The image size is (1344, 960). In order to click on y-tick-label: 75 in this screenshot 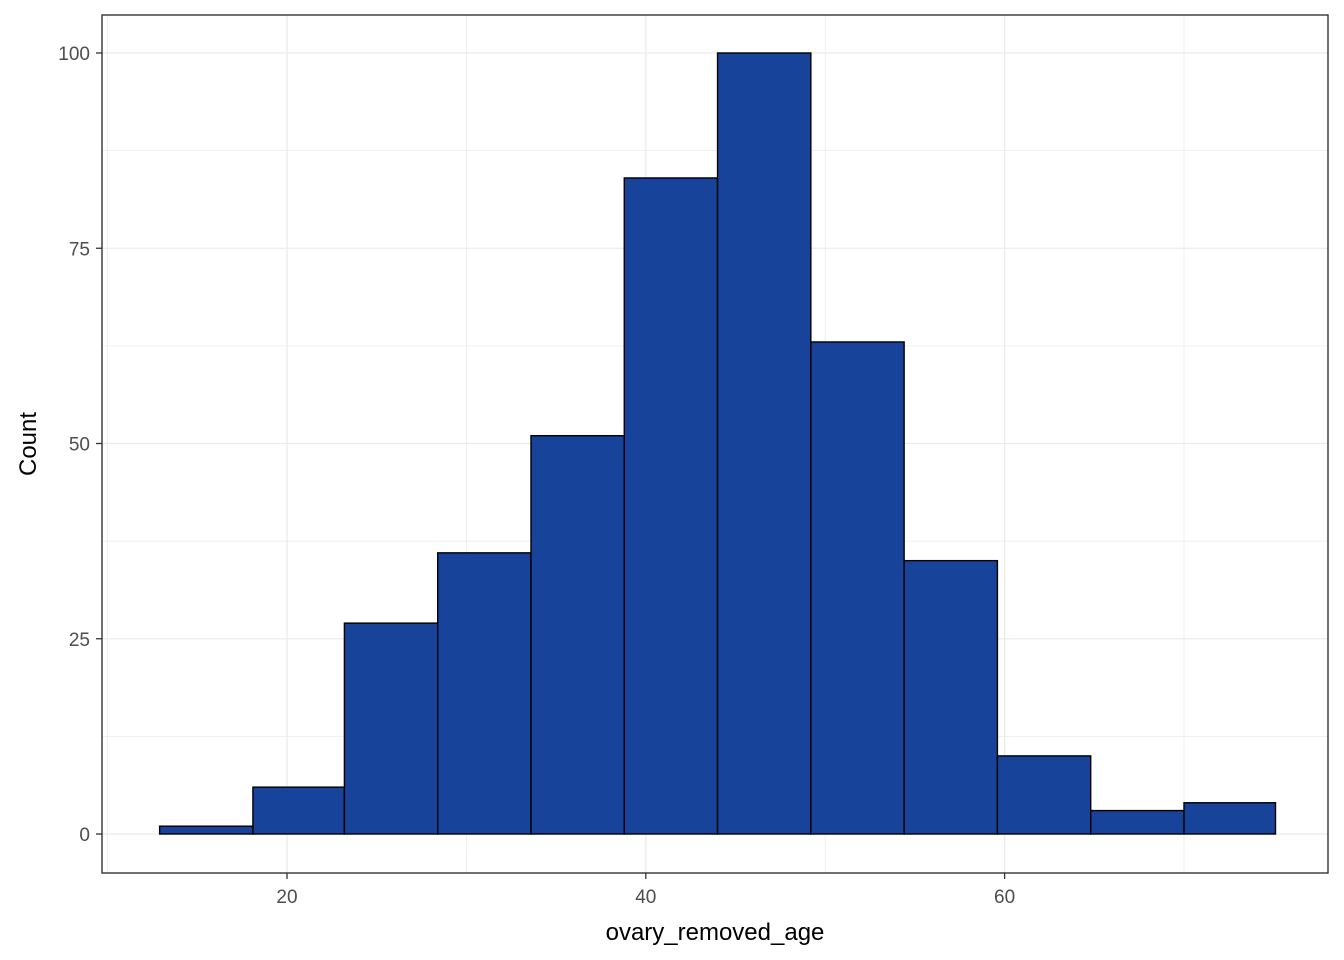, I will do `click(79, 249)`.